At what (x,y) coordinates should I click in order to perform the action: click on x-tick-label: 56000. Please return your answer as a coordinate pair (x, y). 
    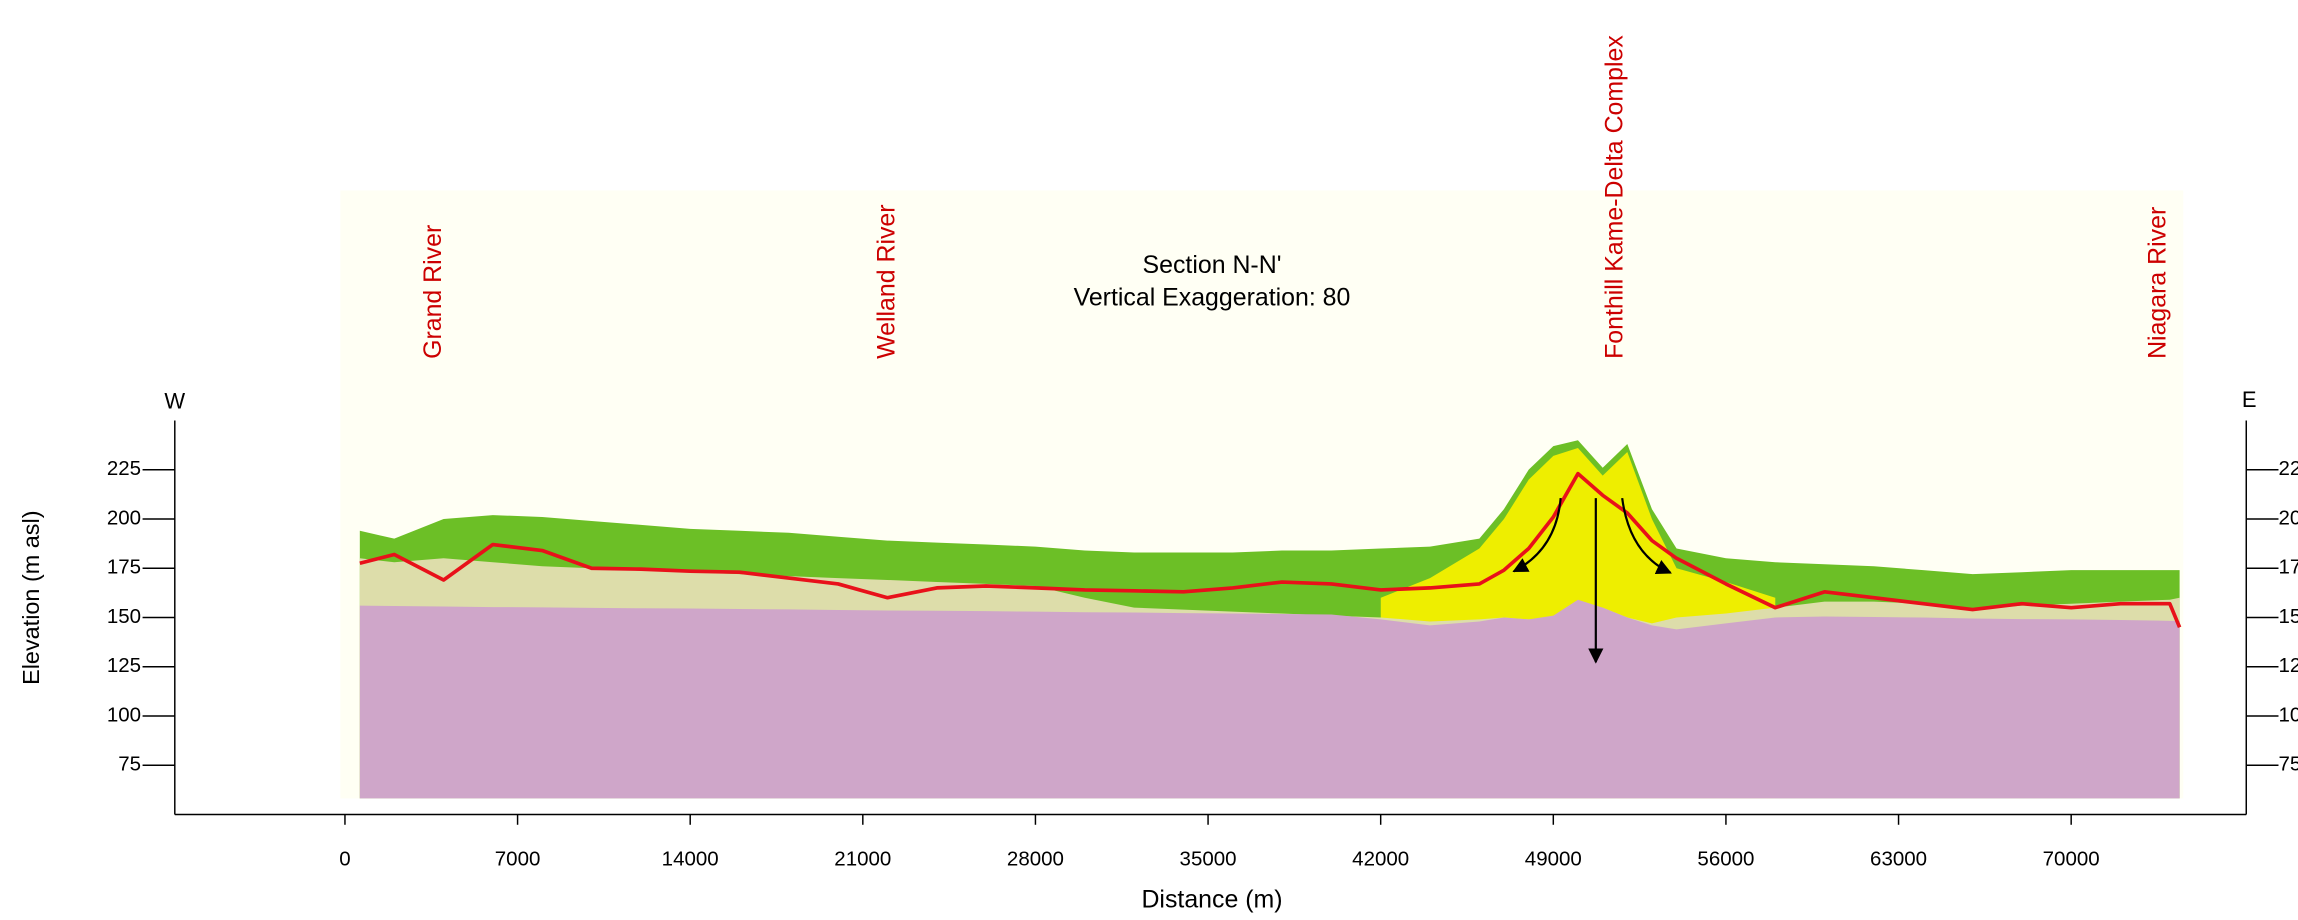
    Looking at the image, I should click on (1725, 858).